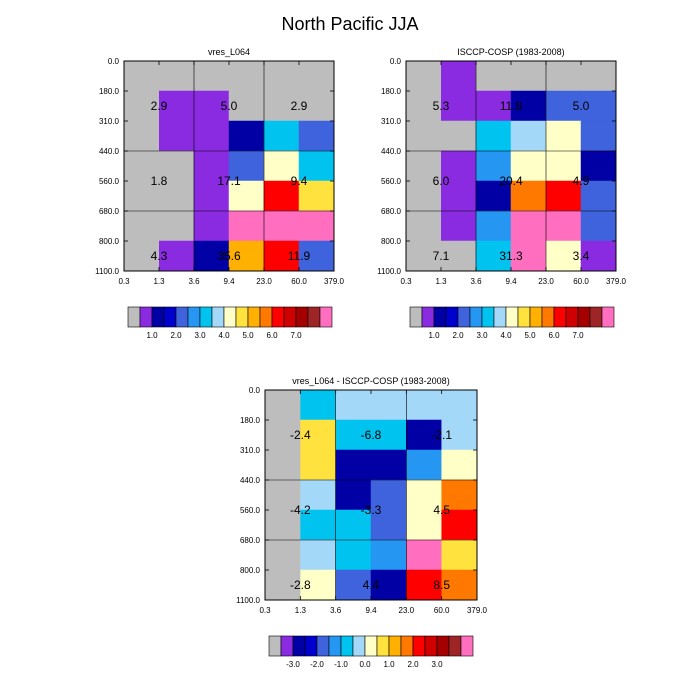 This screenshot has height=700, width=700. What do you see at coordinates (114, 61) in the screenshot?
I see `y-tick-label: 0.0` at bounding box center [114, 61].